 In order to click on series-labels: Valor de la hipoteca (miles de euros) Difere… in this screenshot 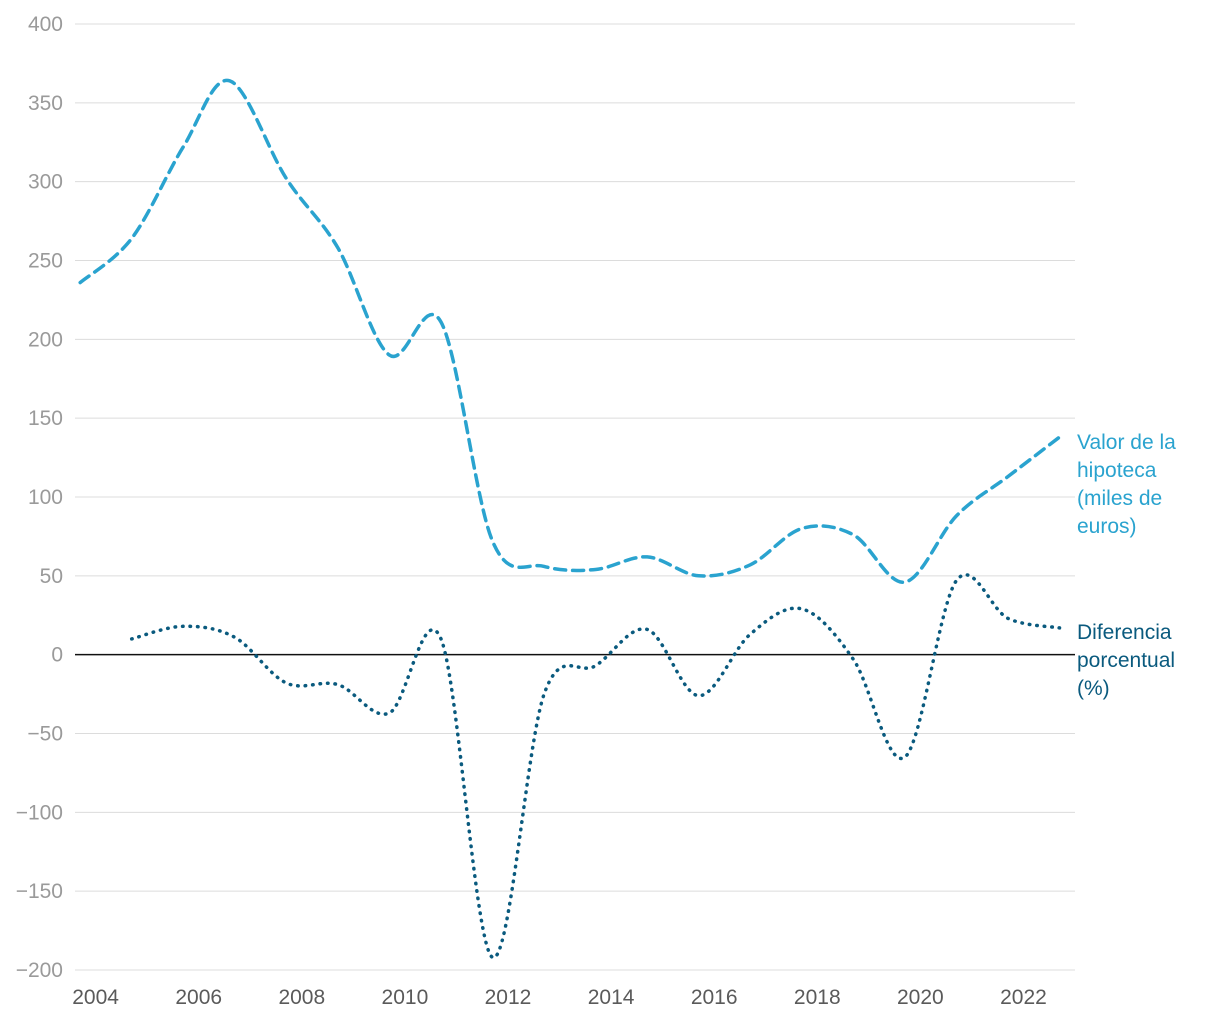, I will do `click(1126, 565)`.